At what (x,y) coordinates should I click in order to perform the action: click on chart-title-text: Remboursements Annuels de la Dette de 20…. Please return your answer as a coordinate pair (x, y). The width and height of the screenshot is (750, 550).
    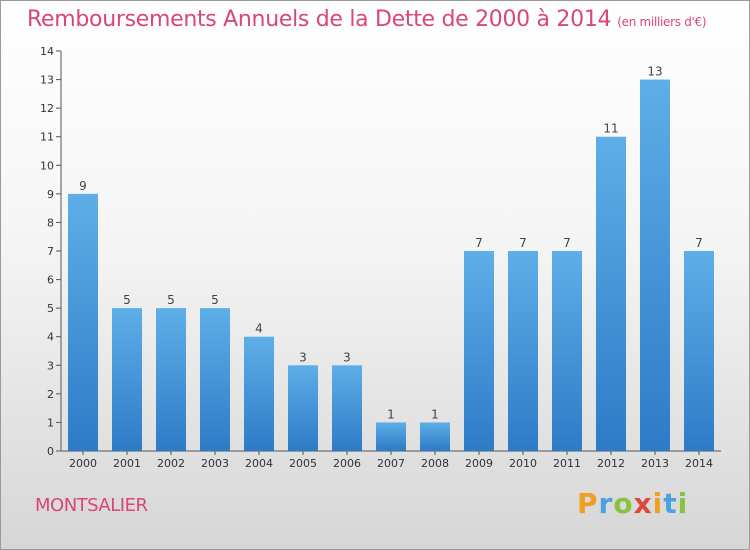
    Looking at the image, I should click on (319, 19).